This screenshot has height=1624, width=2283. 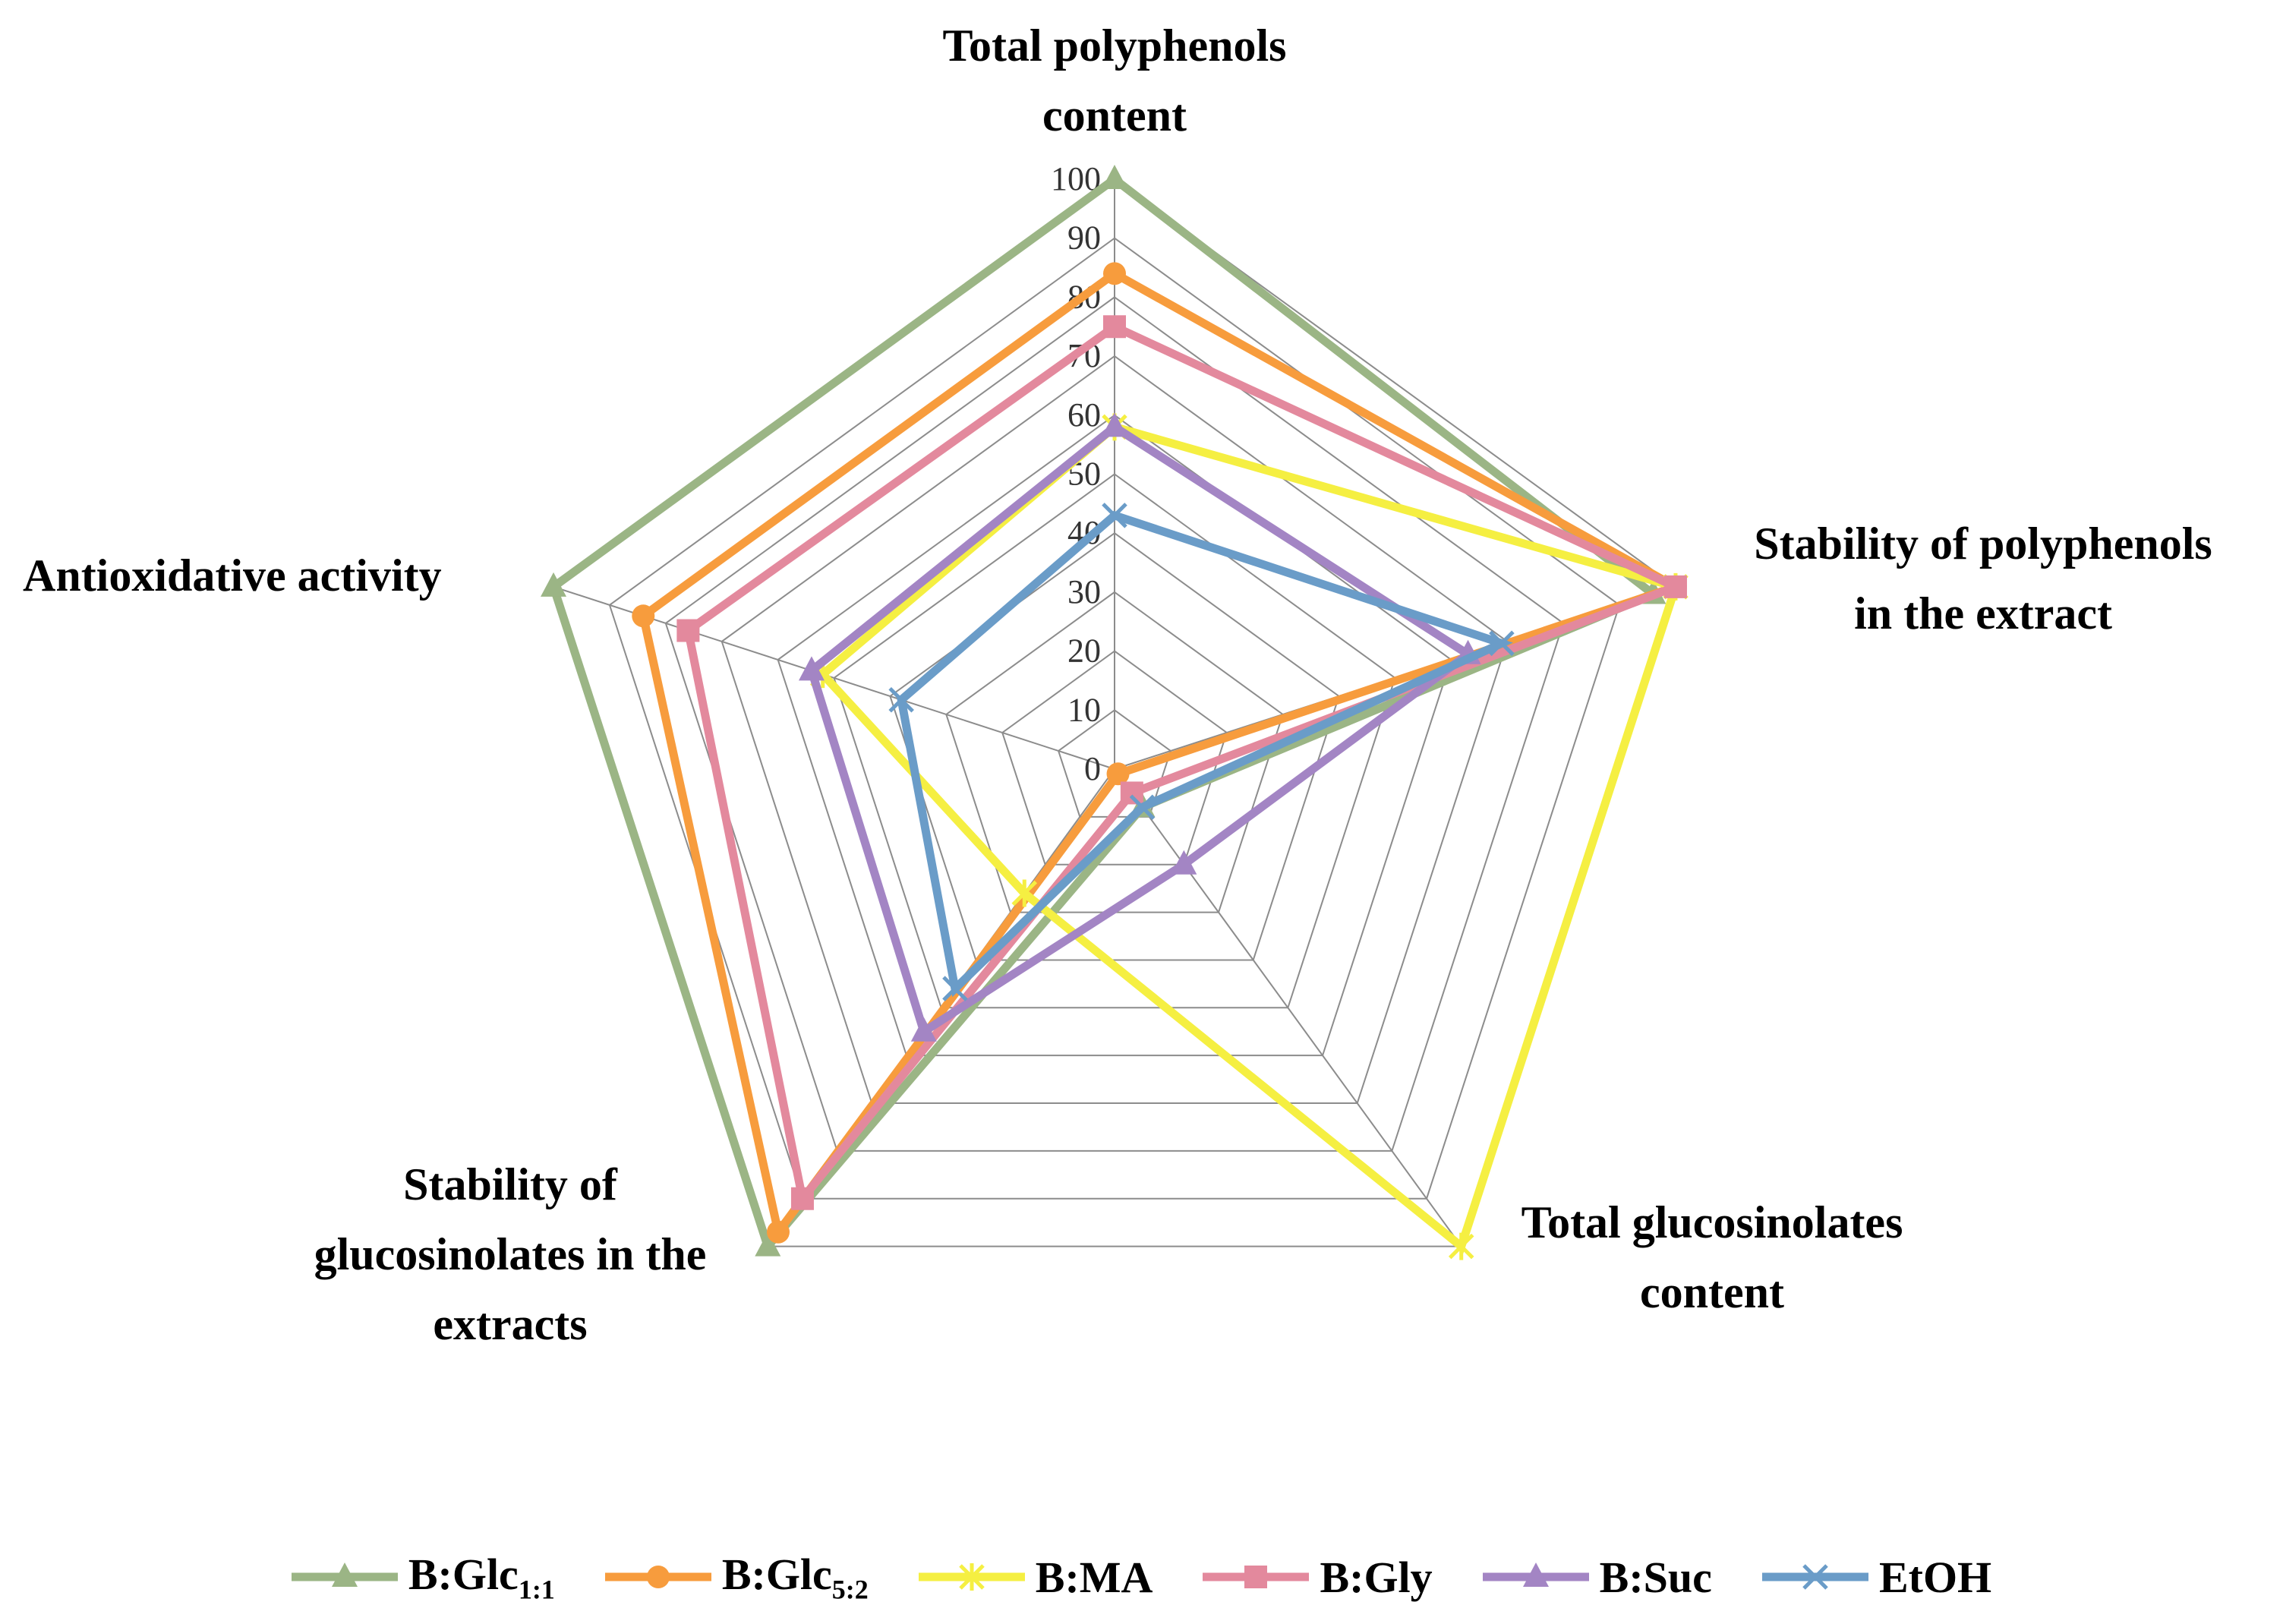 I want to click on legend-label: B:Gly, so click(x=1376, y=1577).